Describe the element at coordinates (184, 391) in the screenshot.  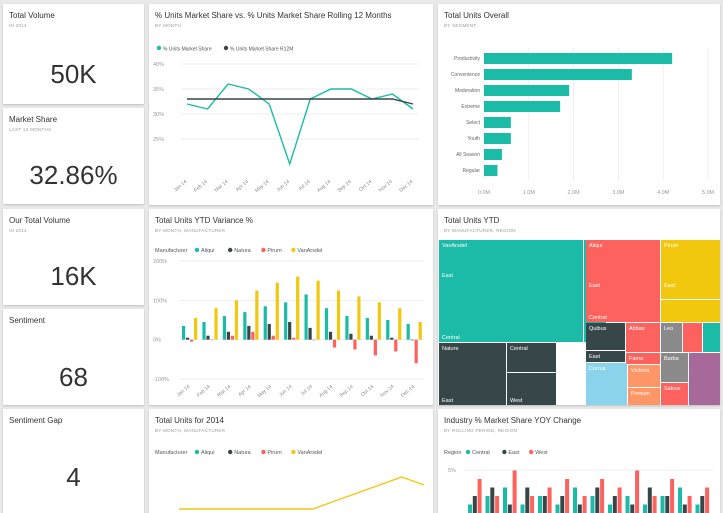
I see `x-tick-label: Jan 14` at that location.